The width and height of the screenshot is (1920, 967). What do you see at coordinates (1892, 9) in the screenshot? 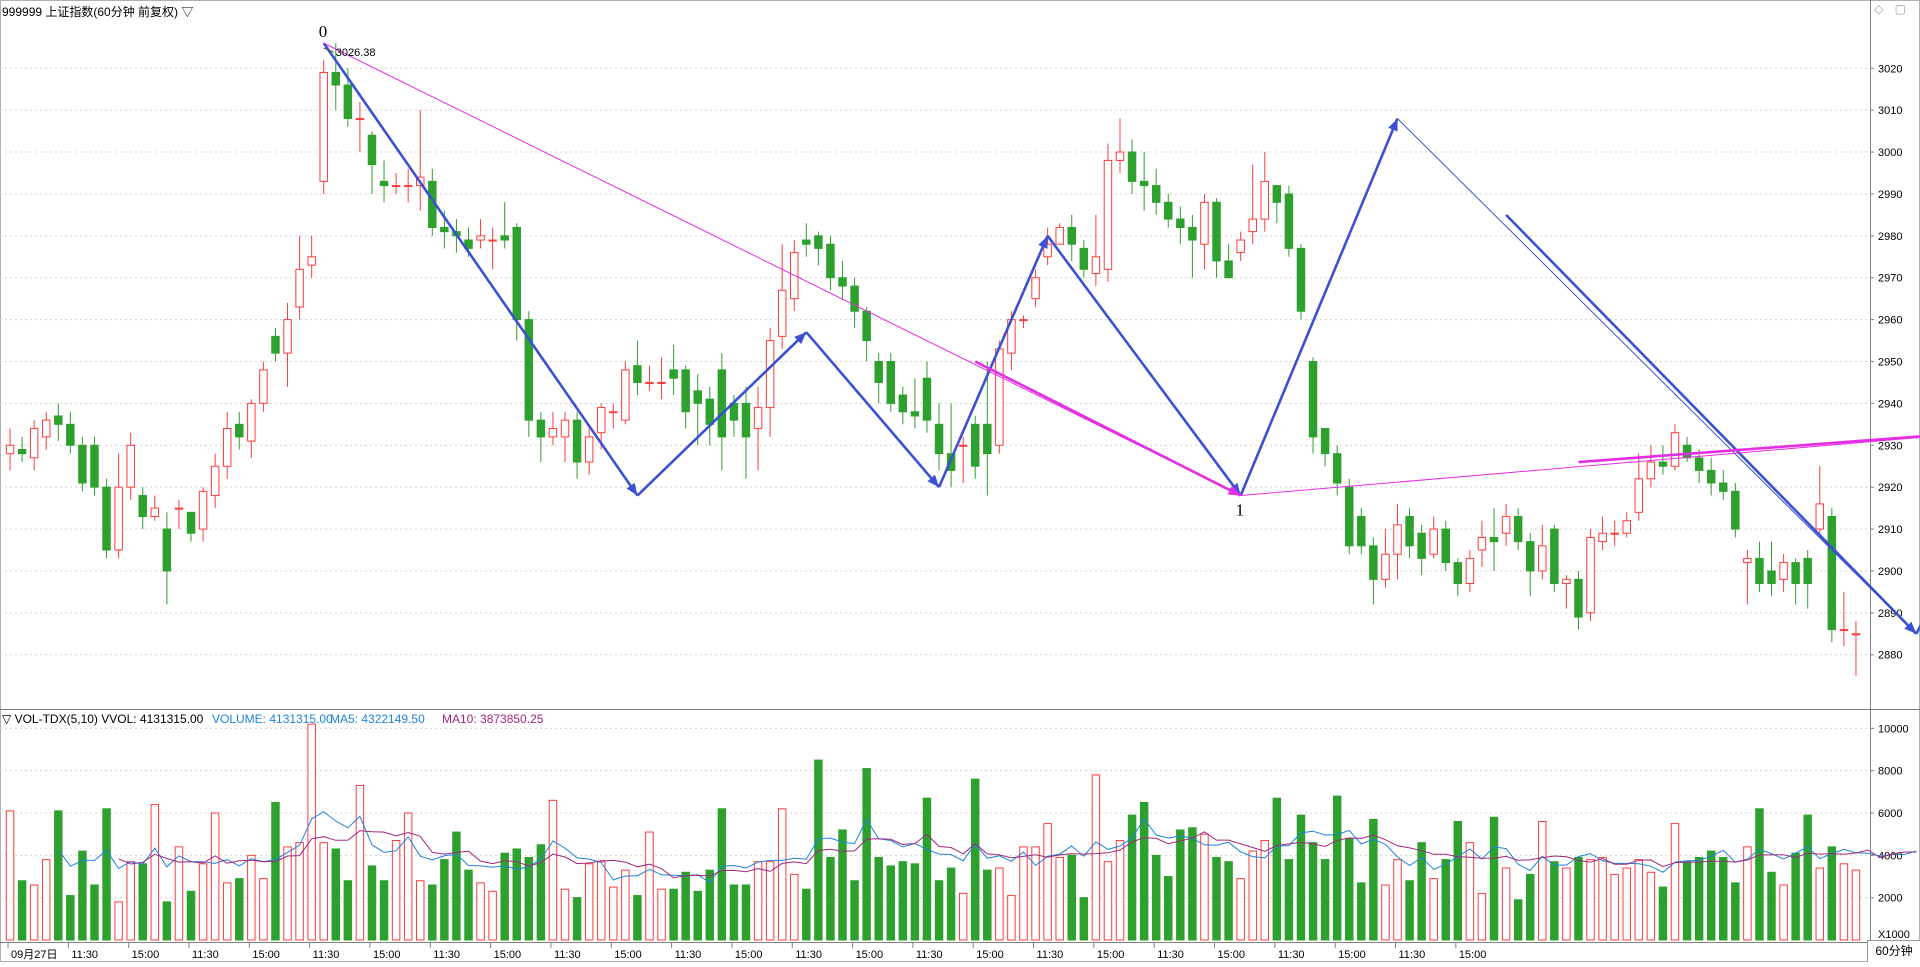
I see `window-controls: ◇ ▢` at bounding box center [1892, 9].